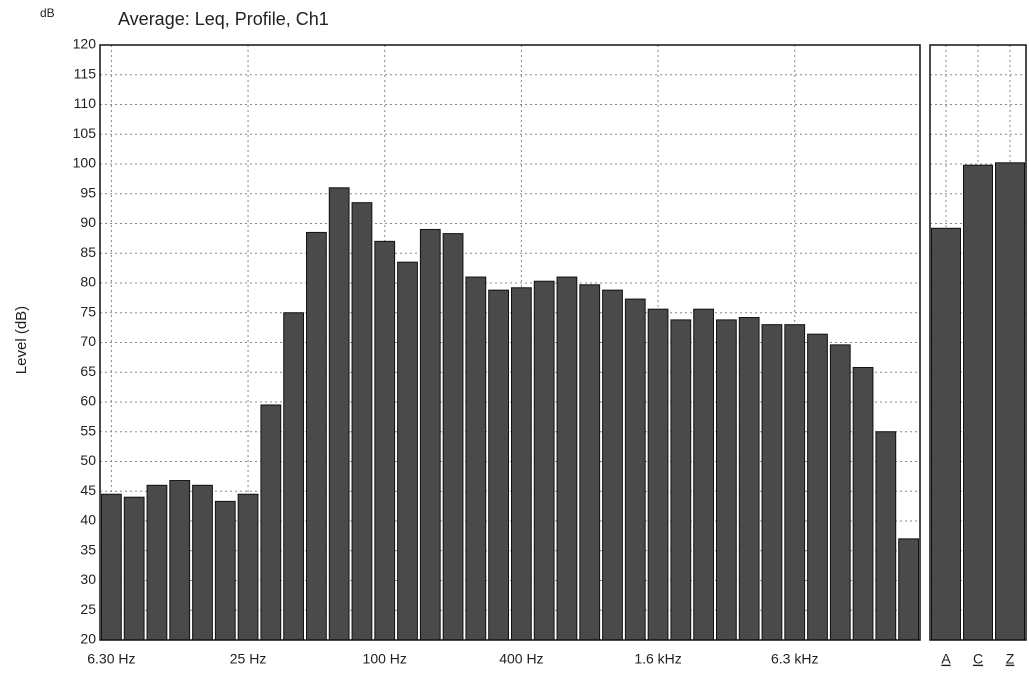 This screenshot has height=675, width=1029. What do you see at coordinates (88, 371) in the screenshot?
I see `y-tick-label: 65` at bounding box center [88, 371].